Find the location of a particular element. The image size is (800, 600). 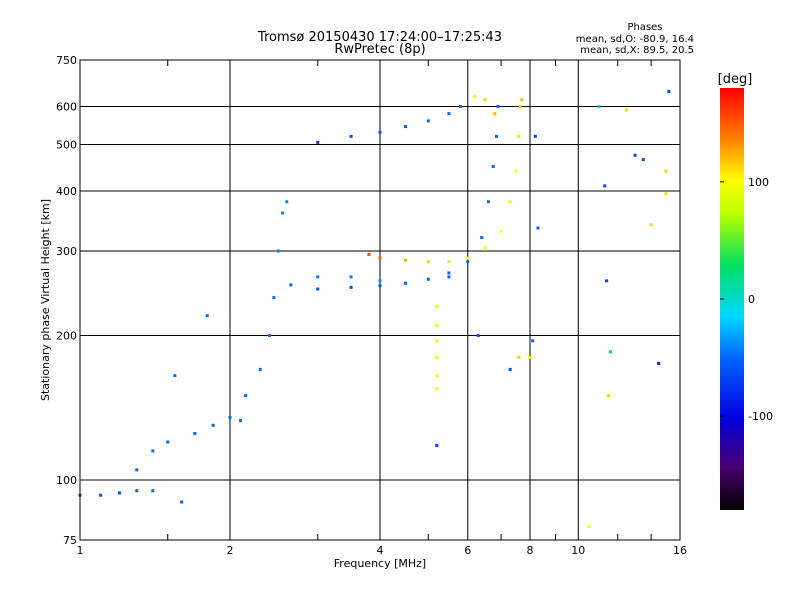

y-tick-label-4: 400 is located at coordinates (66, 191).